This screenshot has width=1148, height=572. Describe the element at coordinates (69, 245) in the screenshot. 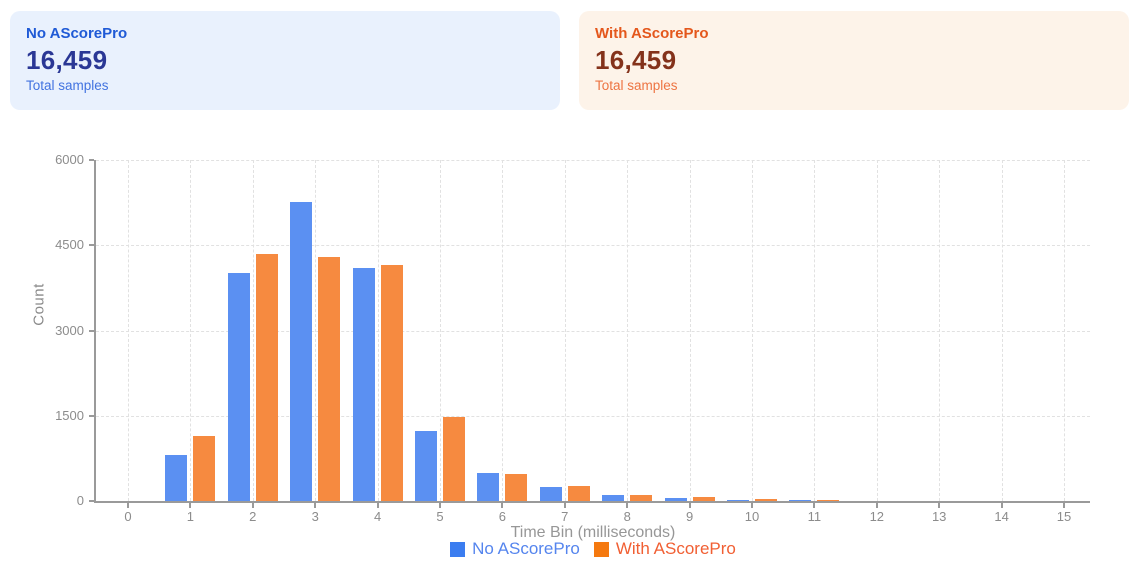

I see `y-tick-label: 4500` at that location.